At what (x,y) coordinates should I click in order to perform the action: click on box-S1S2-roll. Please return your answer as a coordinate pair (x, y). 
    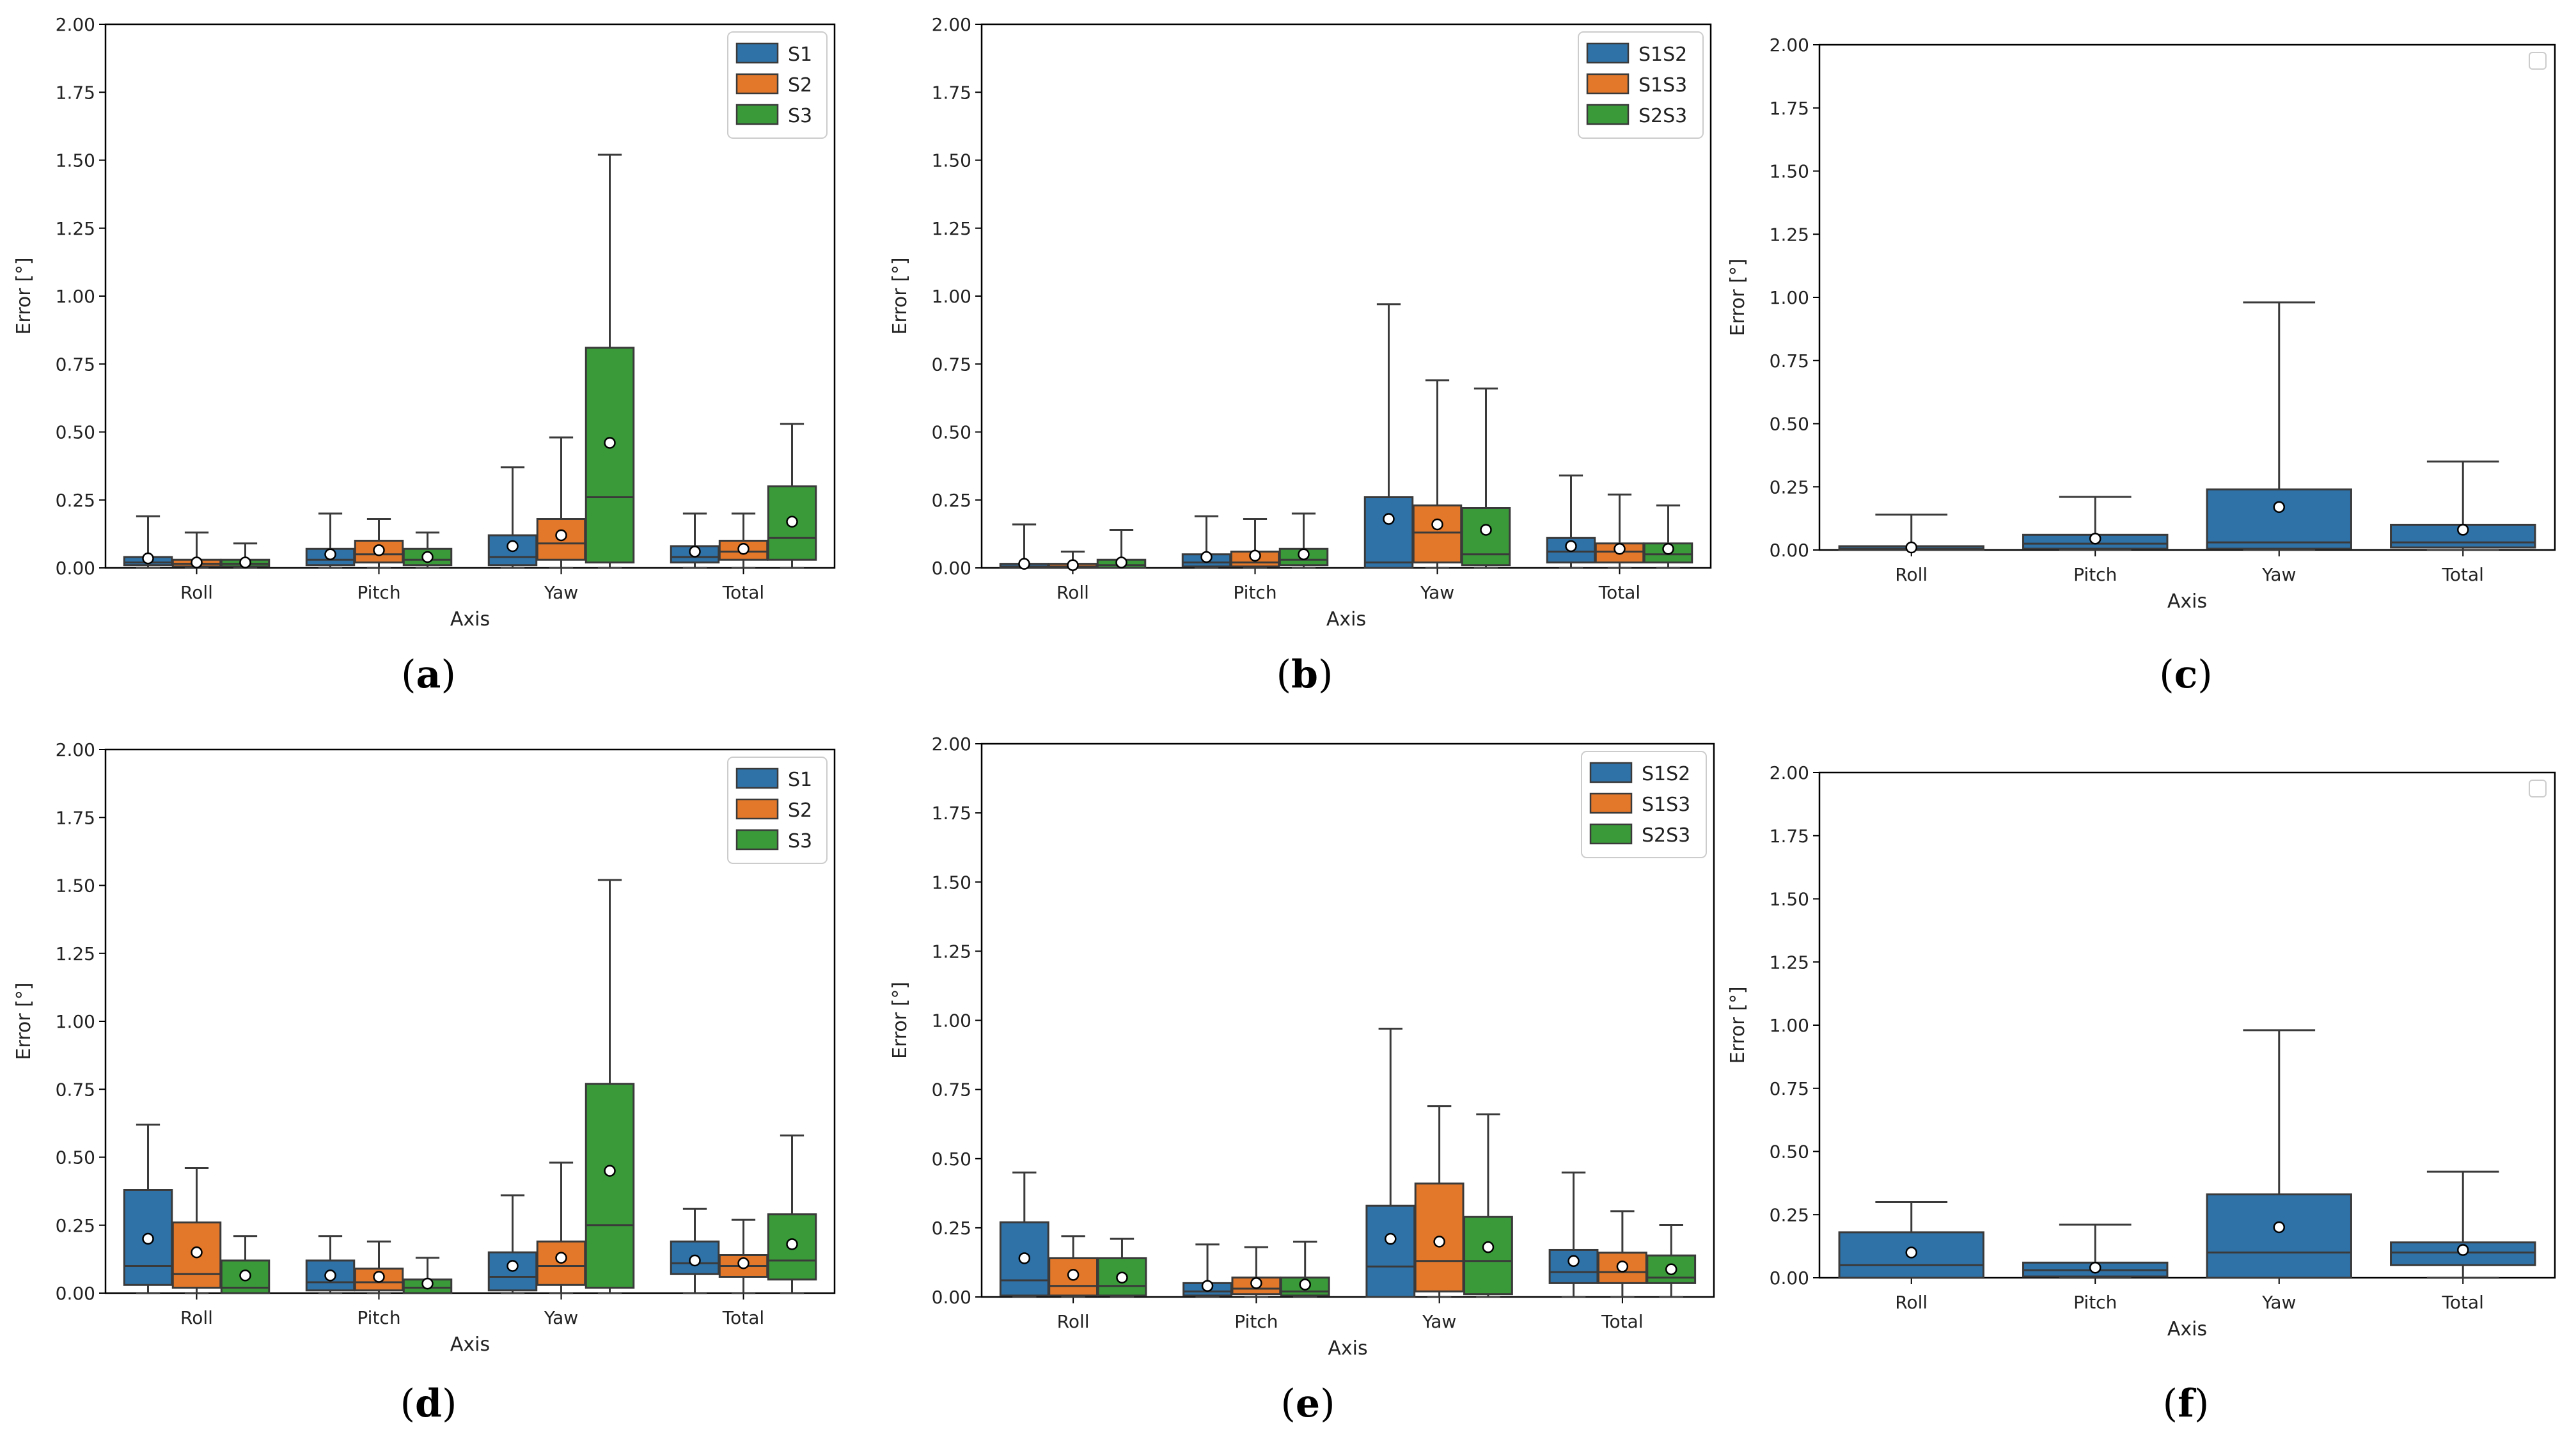
    Looking at the image, I should click on (1024, 547).